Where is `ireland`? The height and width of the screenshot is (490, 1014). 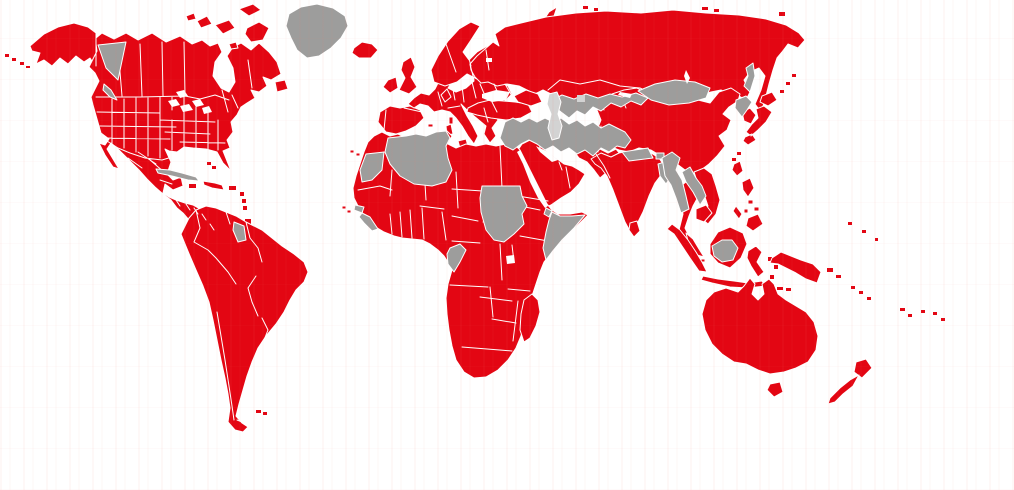 ireland is located at coordinates (390, 85).